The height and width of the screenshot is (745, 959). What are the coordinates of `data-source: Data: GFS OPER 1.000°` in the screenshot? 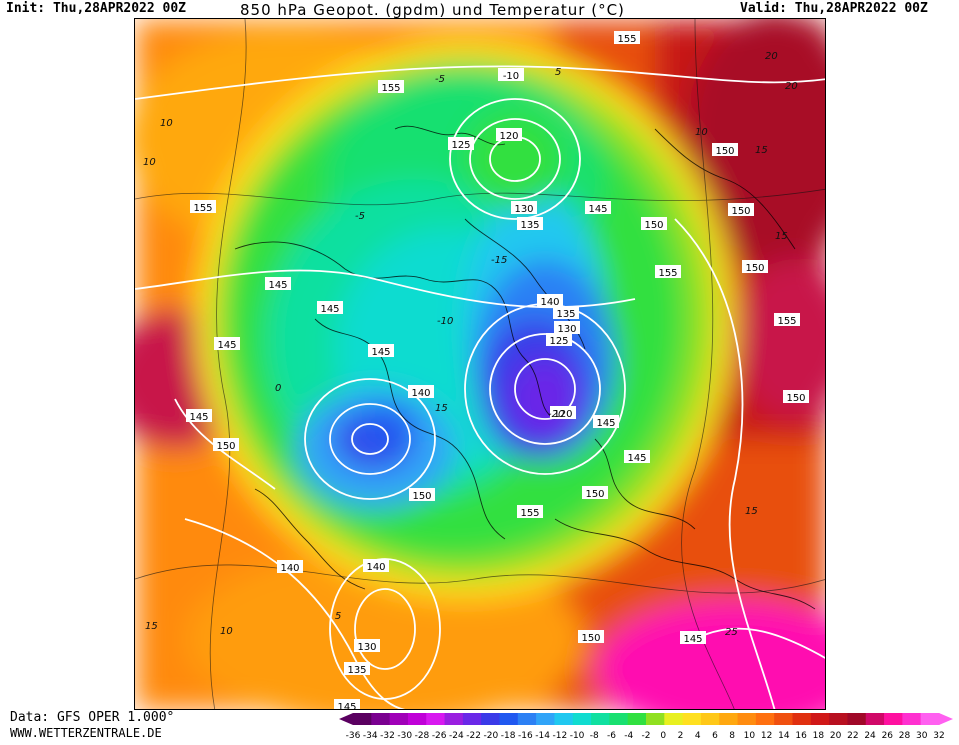 It's located at (92, 717).